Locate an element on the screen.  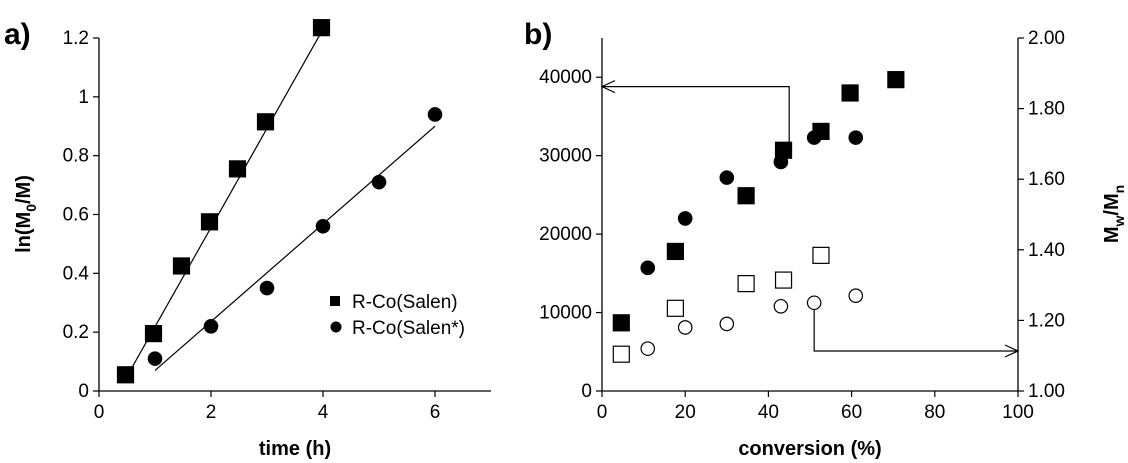
panel-a-x-label: time (h) is located at coordinates (295, 449).